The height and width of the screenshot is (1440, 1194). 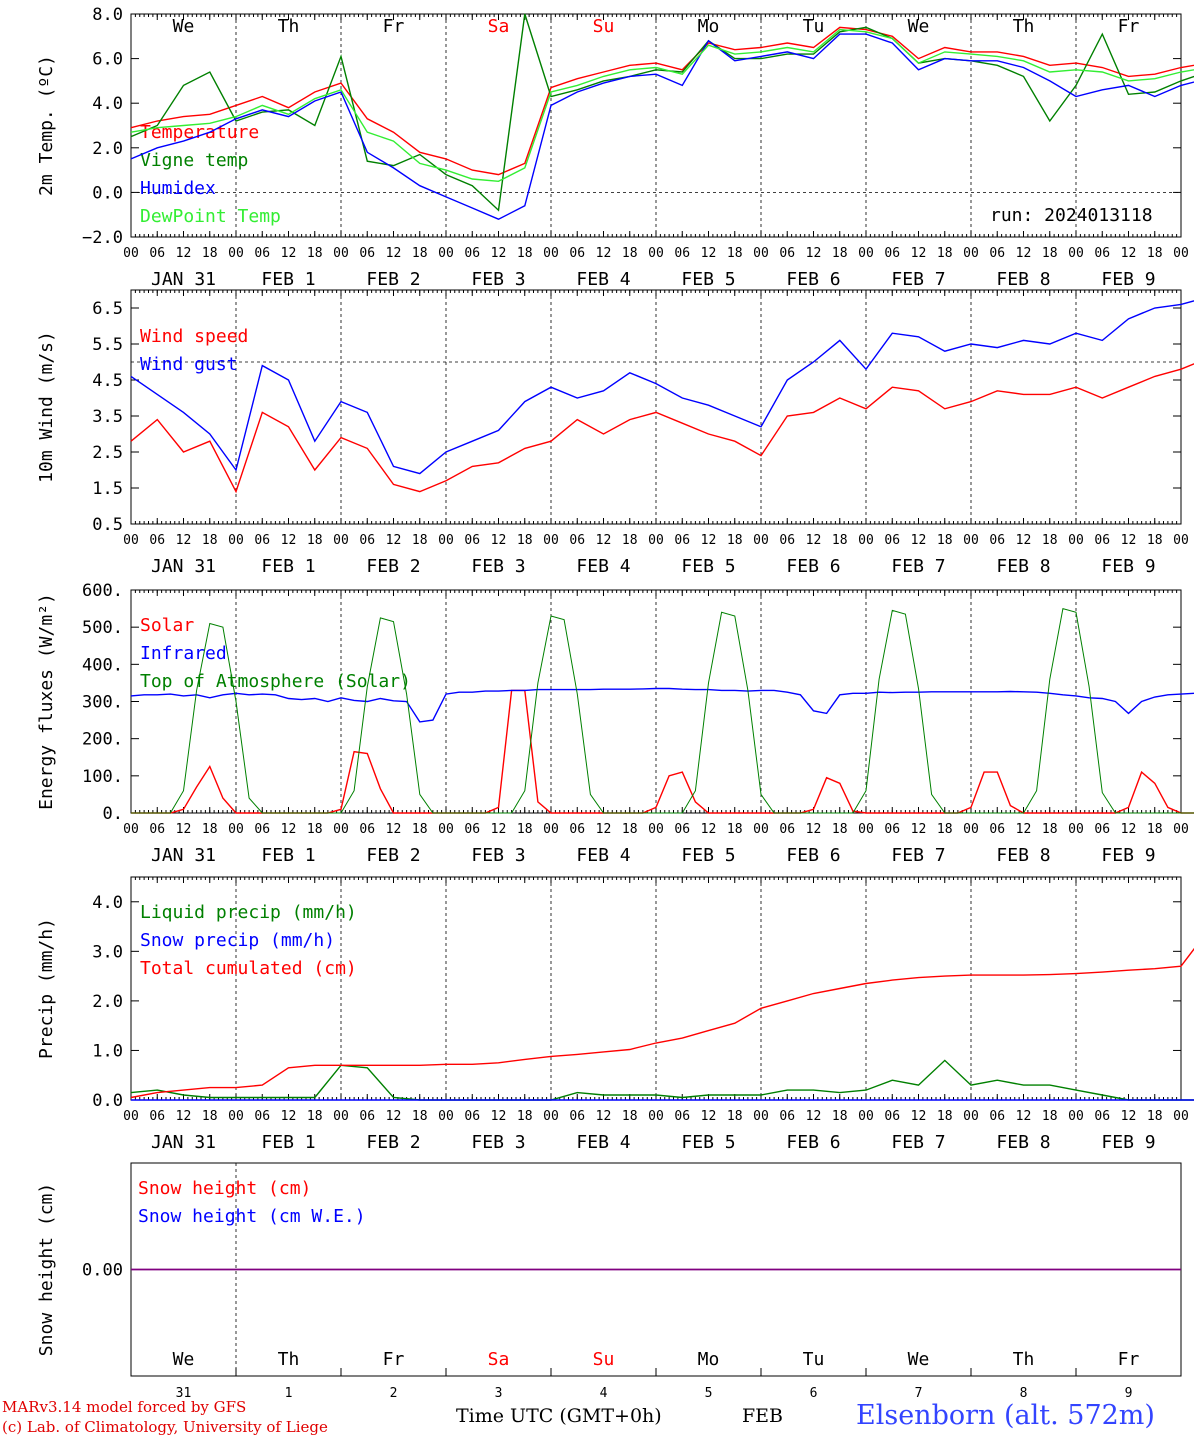 I want to click on legend-entry: Humidex, so click(x=178, y=188).